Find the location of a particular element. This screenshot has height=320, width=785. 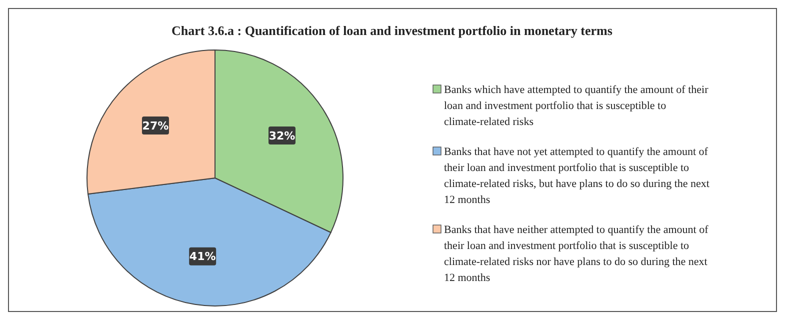

legend-label: Banks that have not yet attempted to quantify the amount of their loan and investment portfolio that is susceptible to climate-related risks, but have plans to do so during the next 12 months is located at coordinates (577, 176).